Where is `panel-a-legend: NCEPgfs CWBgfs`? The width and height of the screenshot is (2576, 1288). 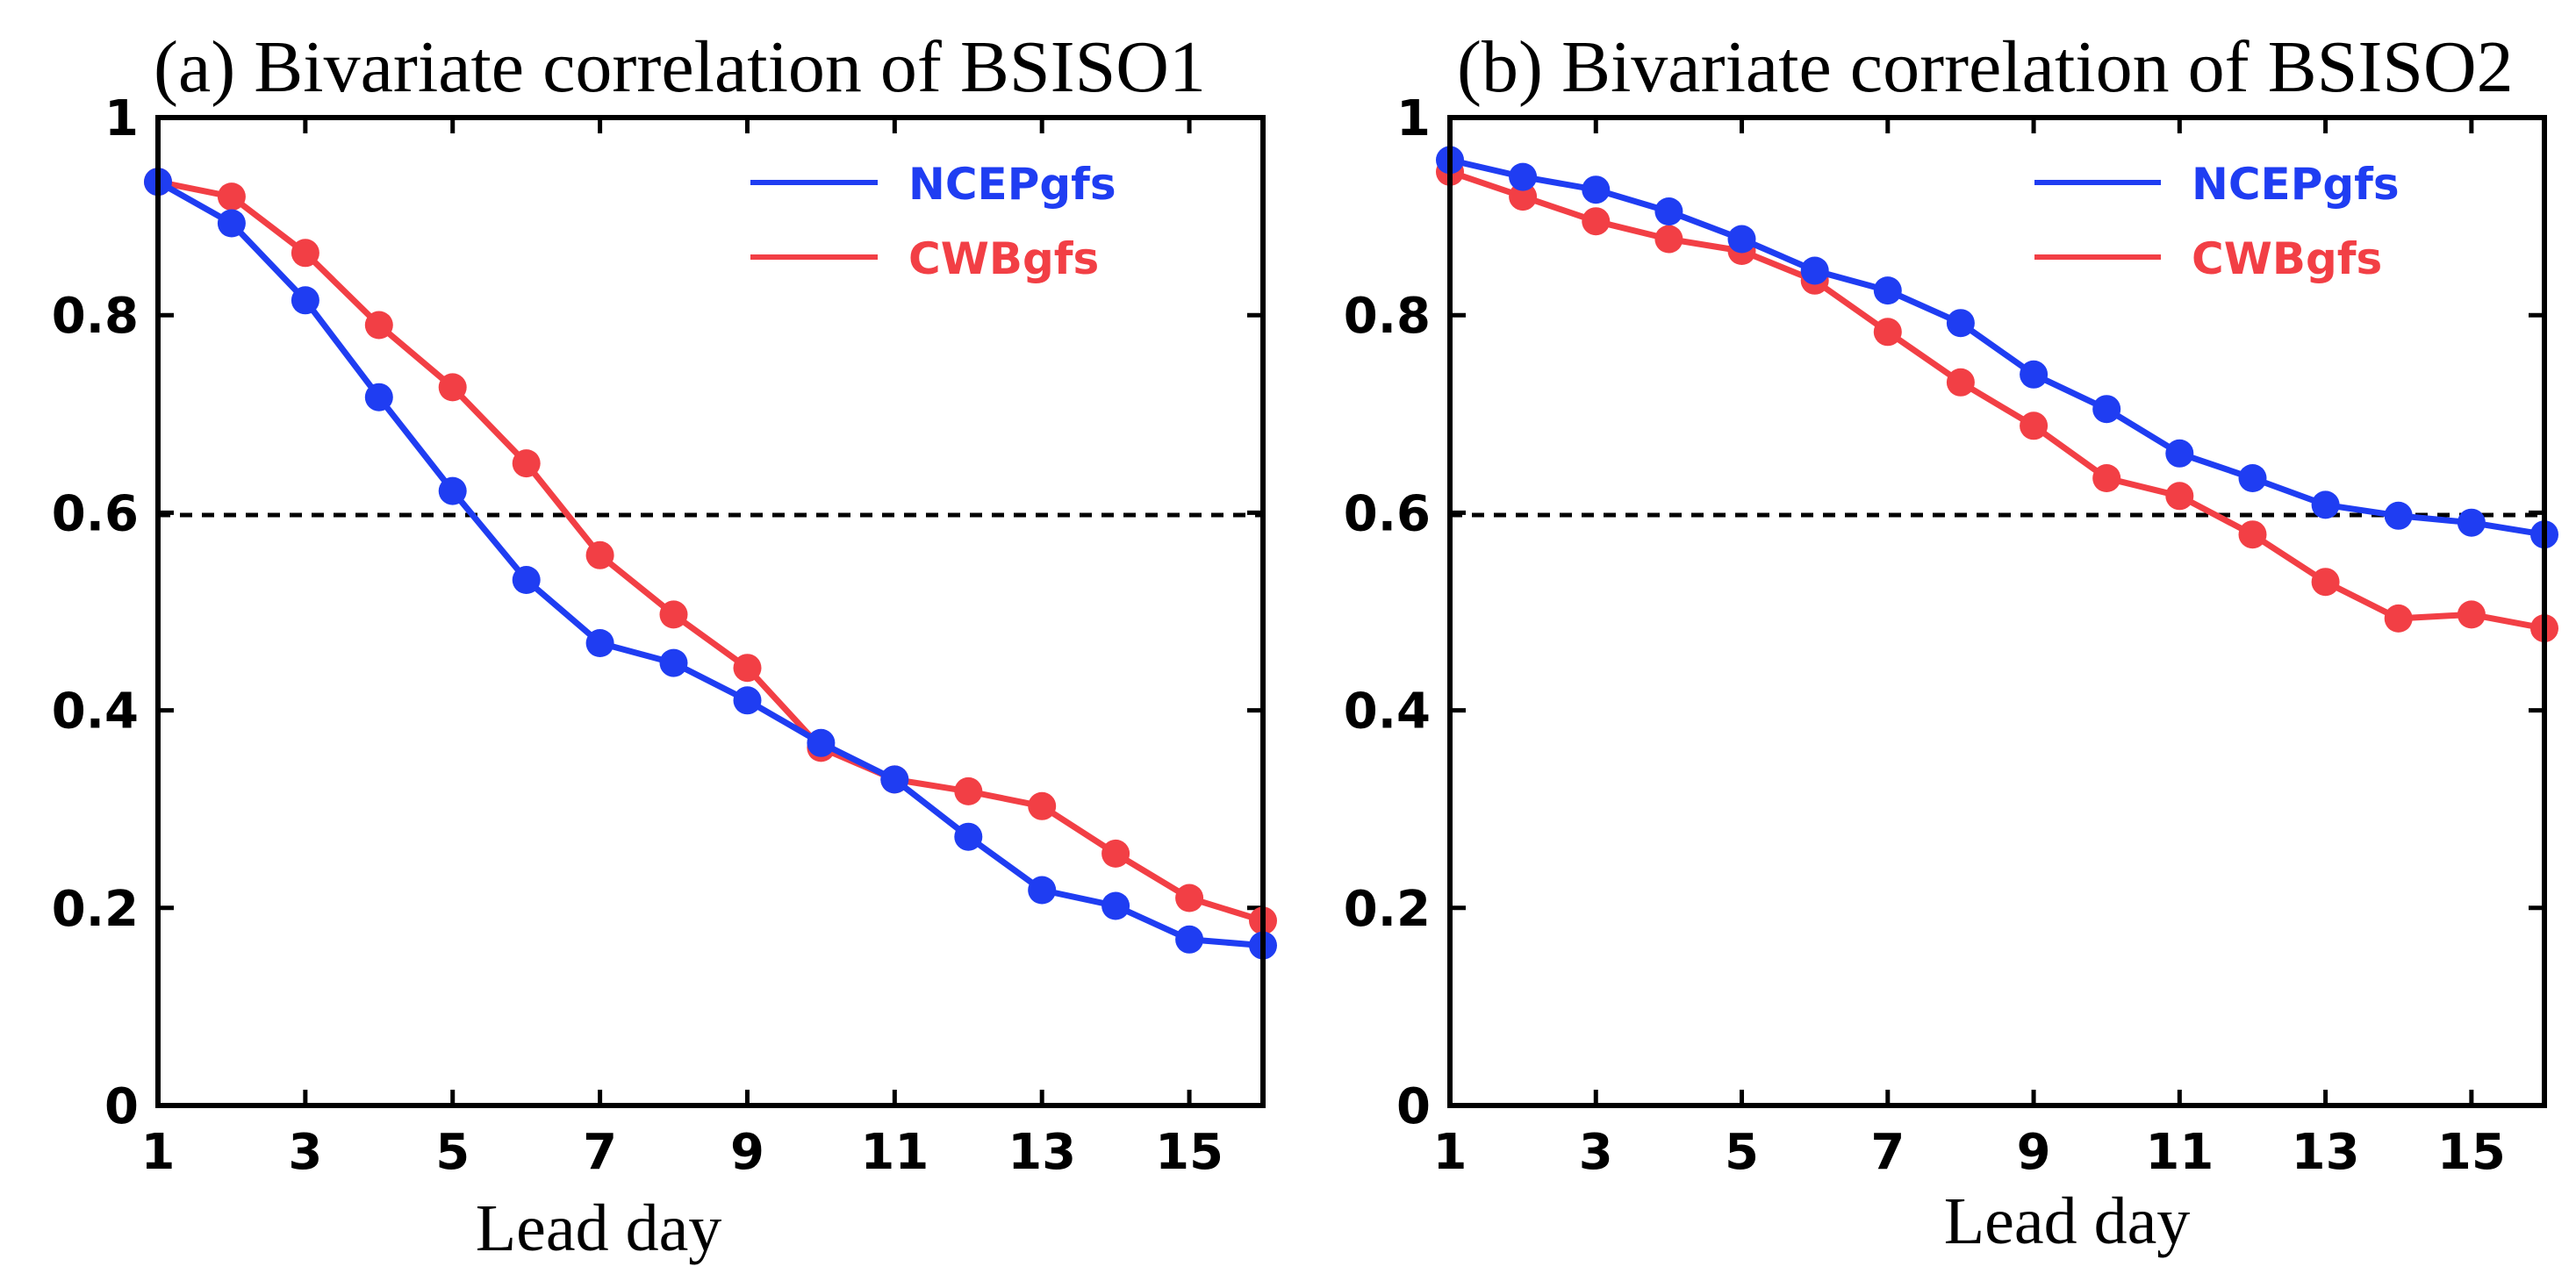
panel-a-legend: NCEPgfs CWBgfs is located at coordinates (933, 221).